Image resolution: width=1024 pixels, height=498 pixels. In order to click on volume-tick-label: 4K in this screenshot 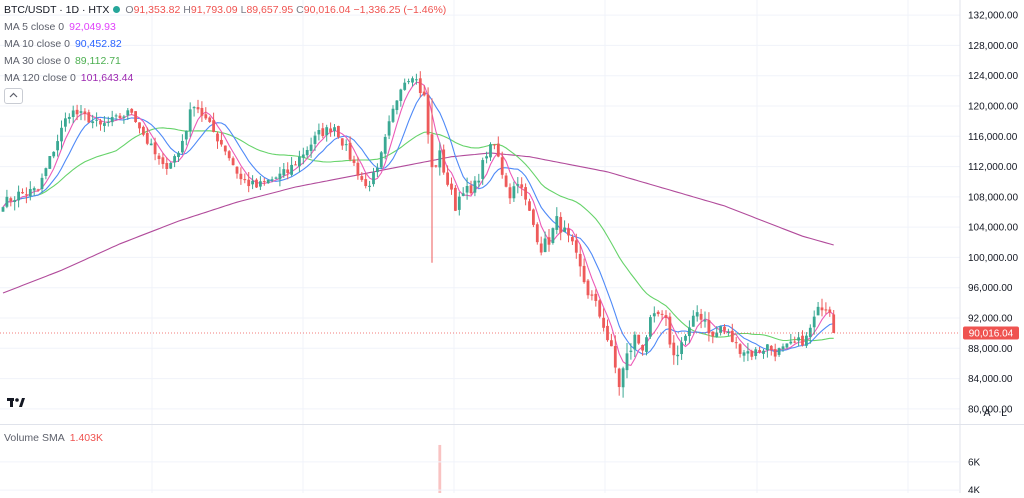, I will do `click(974, 489)`.